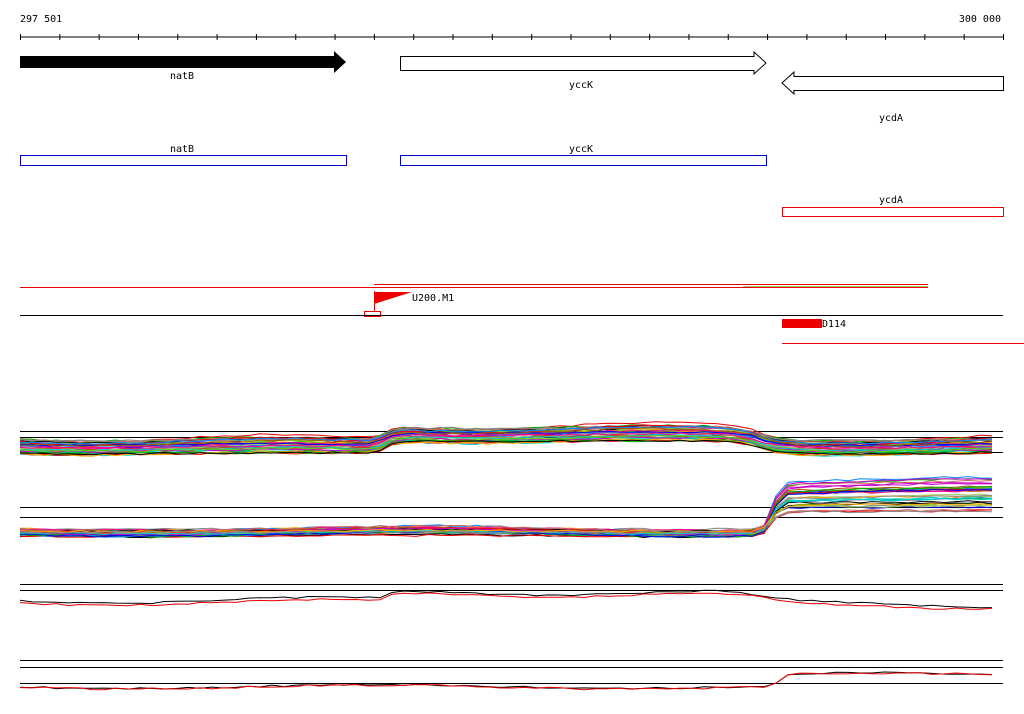 The width and height of the screenshot is (1024, 714). Describe the element at coordinates (393, 298) in the screenshot. I see `flag` at that location.